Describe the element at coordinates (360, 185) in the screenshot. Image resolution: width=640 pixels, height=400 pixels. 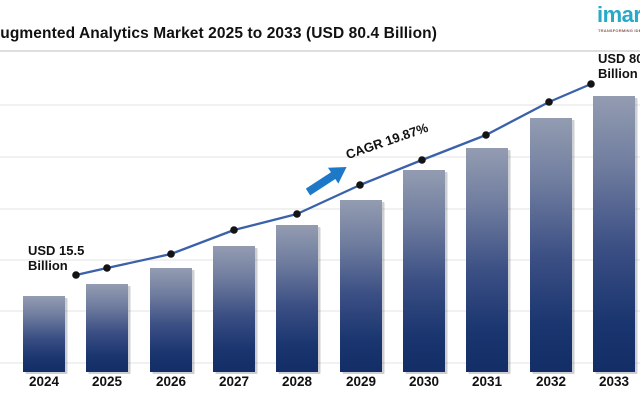
I see `trend-marker-2029` at that location.